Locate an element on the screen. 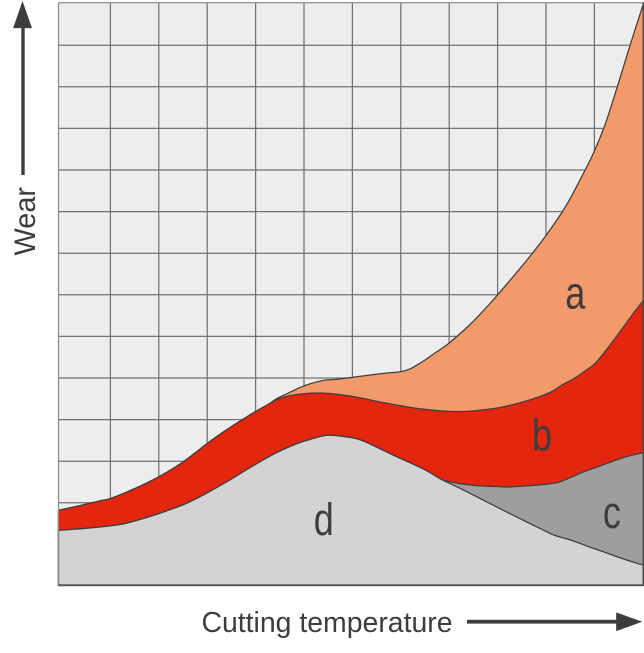  svg-text: b is located at coordinates (542, 434).